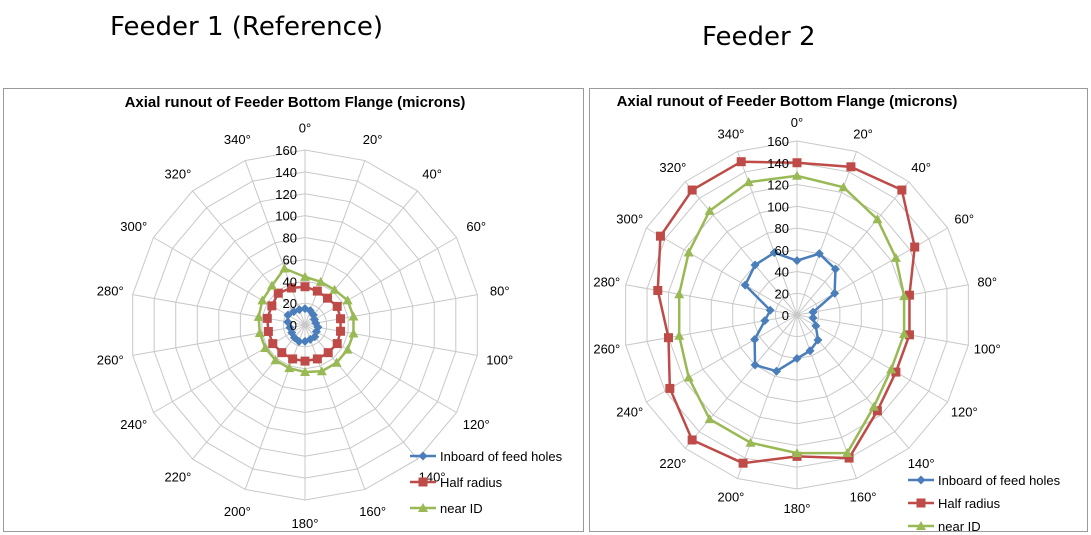 The width and height of the screenshot is (1091, 535). I want to click on series-half-radius, so click(304, 324).